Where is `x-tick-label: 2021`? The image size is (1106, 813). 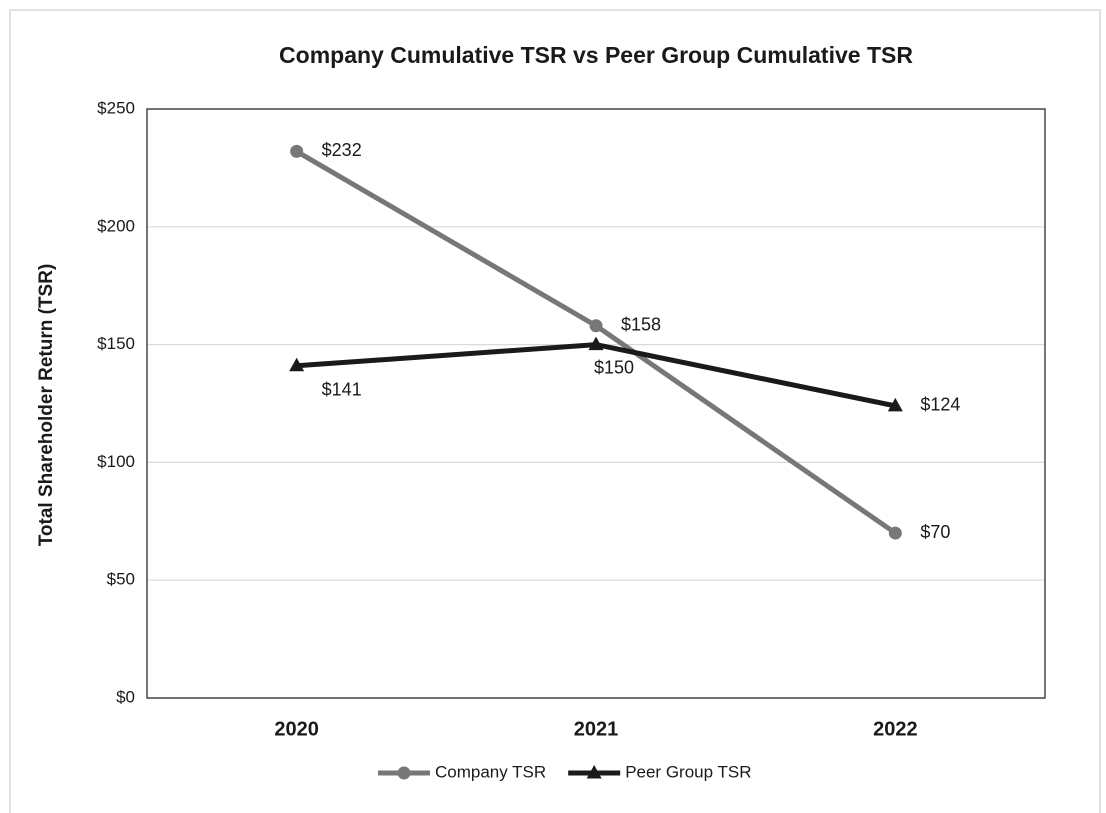
x-tick-label: 2021 is located at coordinates (596, 729).